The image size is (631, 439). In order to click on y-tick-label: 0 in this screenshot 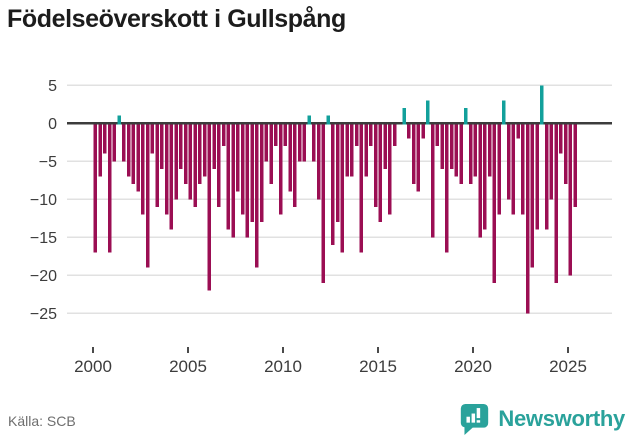, I will do `click(52, 124)`.